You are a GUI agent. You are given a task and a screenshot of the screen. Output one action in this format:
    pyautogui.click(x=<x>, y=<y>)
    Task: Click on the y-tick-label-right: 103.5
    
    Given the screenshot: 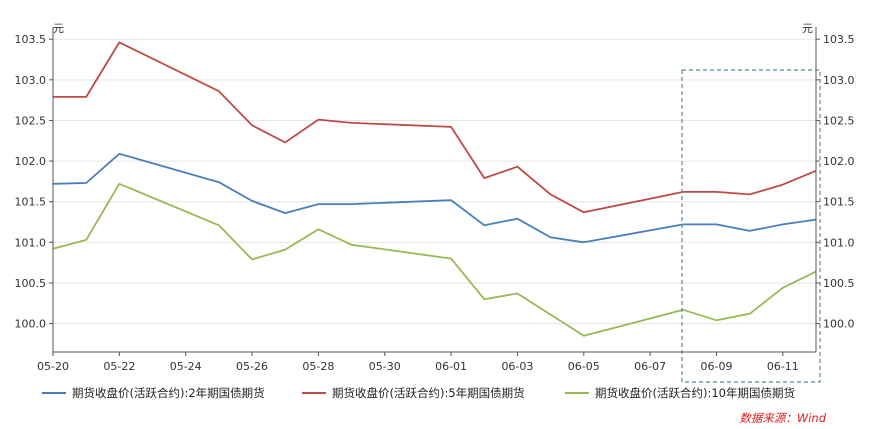 What is the action you would take?
    pyautogui.click(x=839, y=39)
    